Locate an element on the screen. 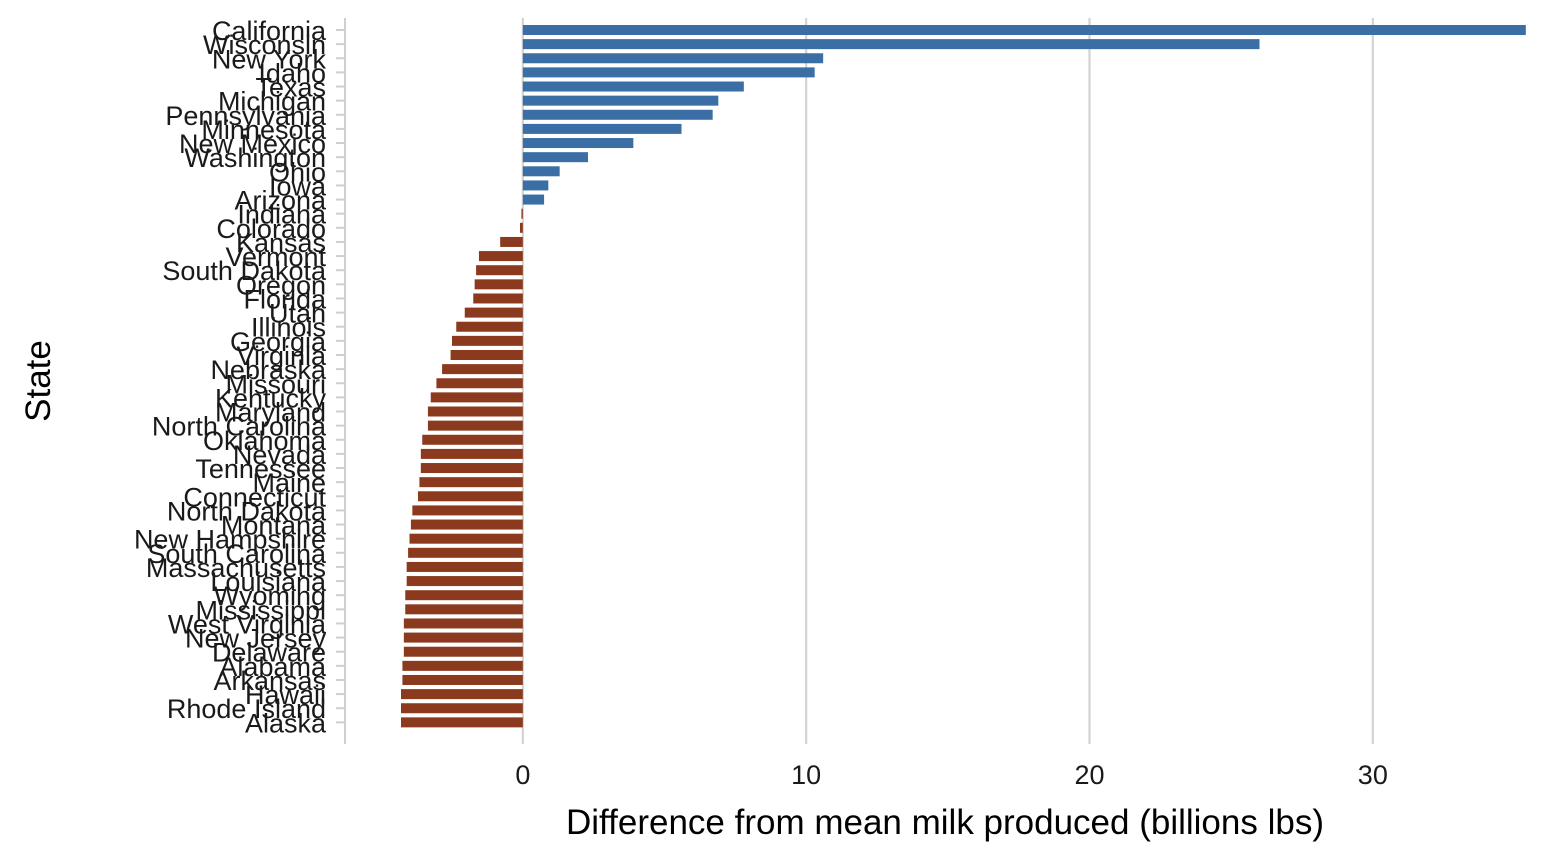 This screenshot has width=1566, height=864. y-tick-label: Louisiana is located at coordinates (268, 582).